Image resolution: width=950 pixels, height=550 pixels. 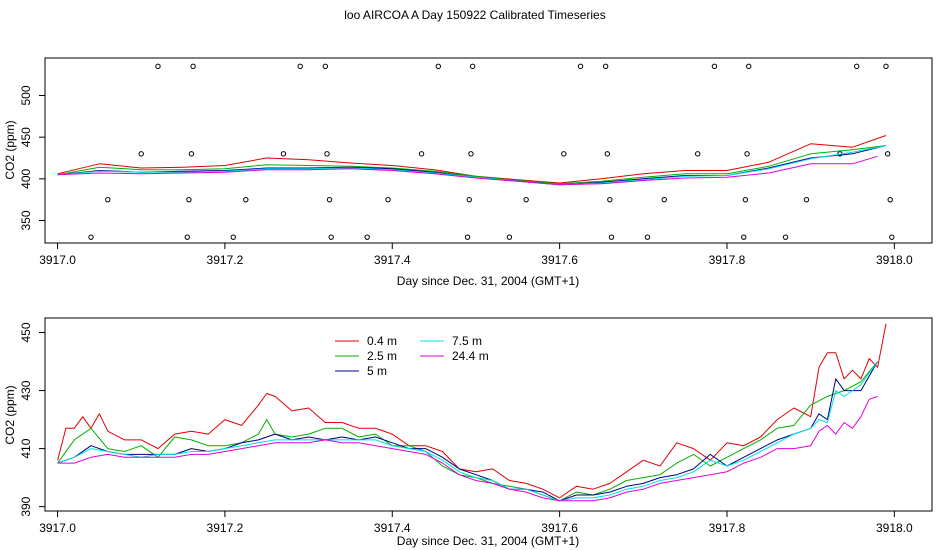 I want to click on bottom-y-axis: 390 410 430 450, so click(x=32, y=419).